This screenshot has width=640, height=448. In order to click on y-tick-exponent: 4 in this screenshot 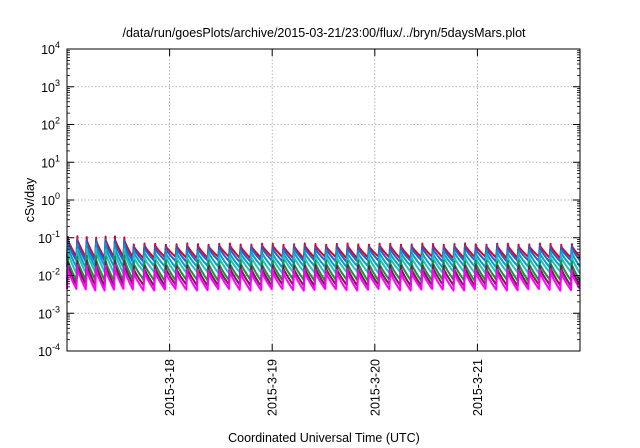, I will do `click(57, 45)`.